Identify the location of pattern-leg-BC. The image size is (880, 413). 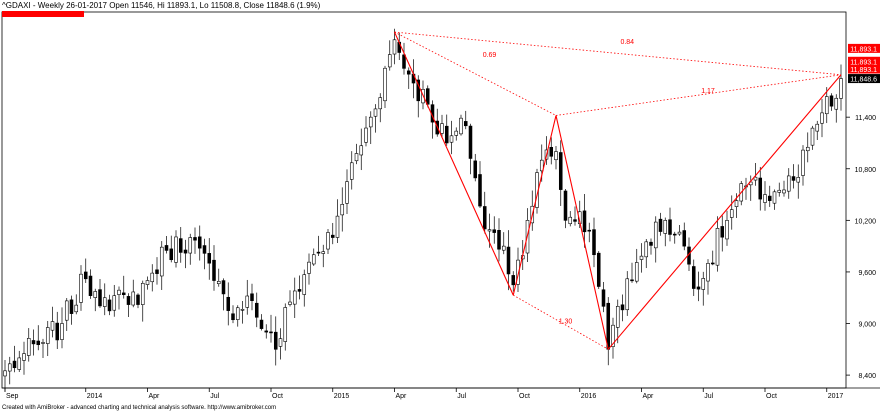
(582, 232).